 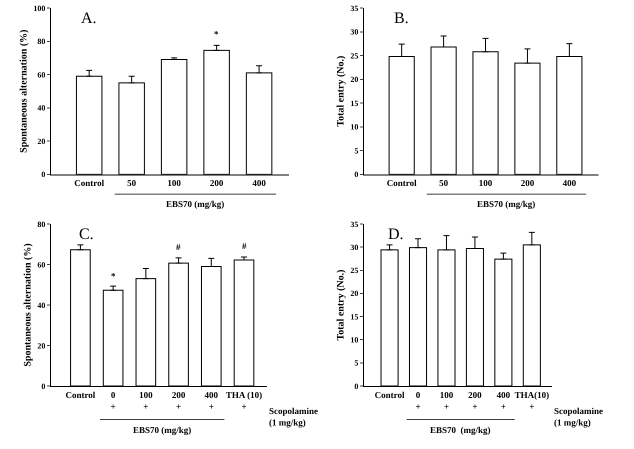 What do you see at coordinates (401, 18) in the screenshot?
I see `chart-title: B.` at bounding box center [401, 18].